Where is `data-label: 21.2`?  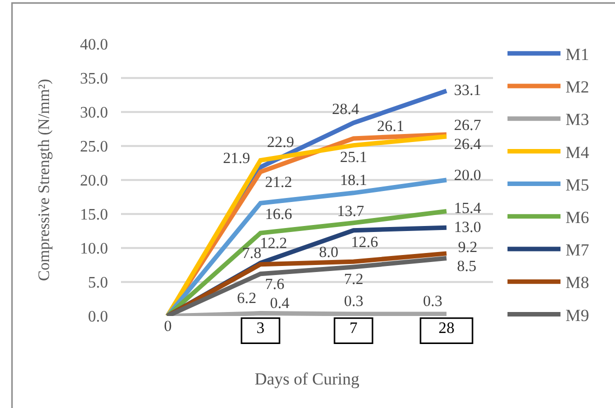 data-label: 21.2 is located at coordinates (278, 182).